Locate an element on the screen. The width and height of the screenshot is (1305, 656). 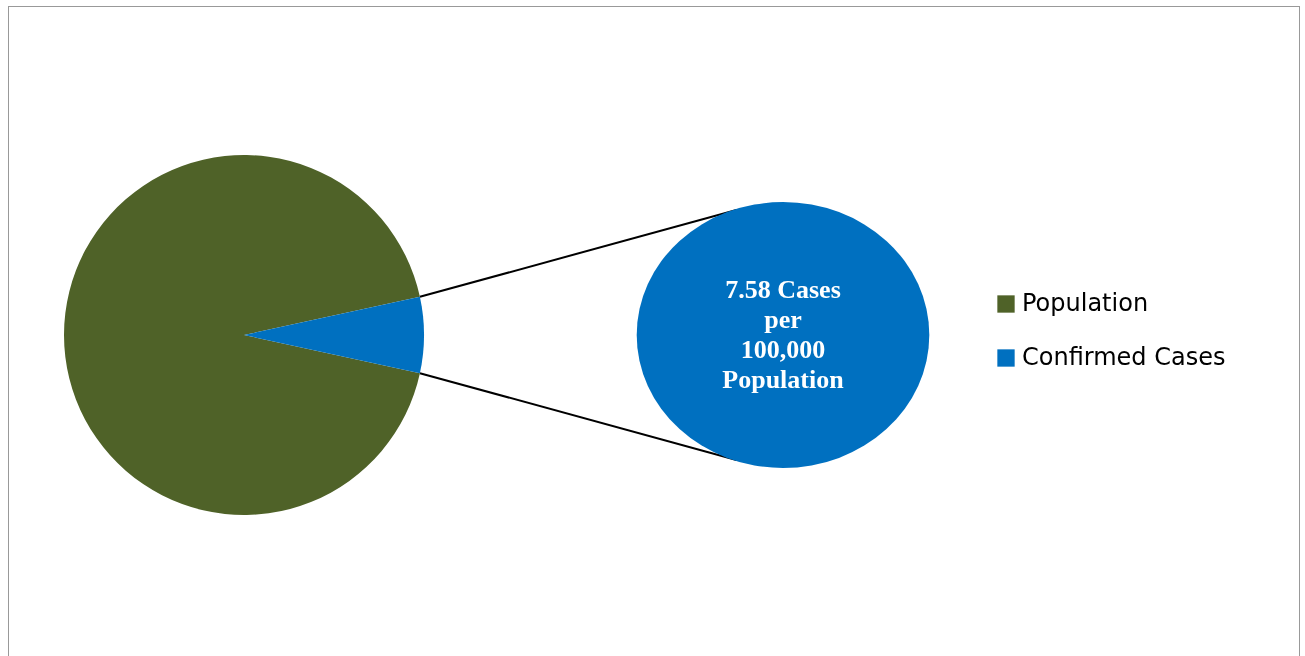
legend-label: Population is located at coordinates (1085, 303).